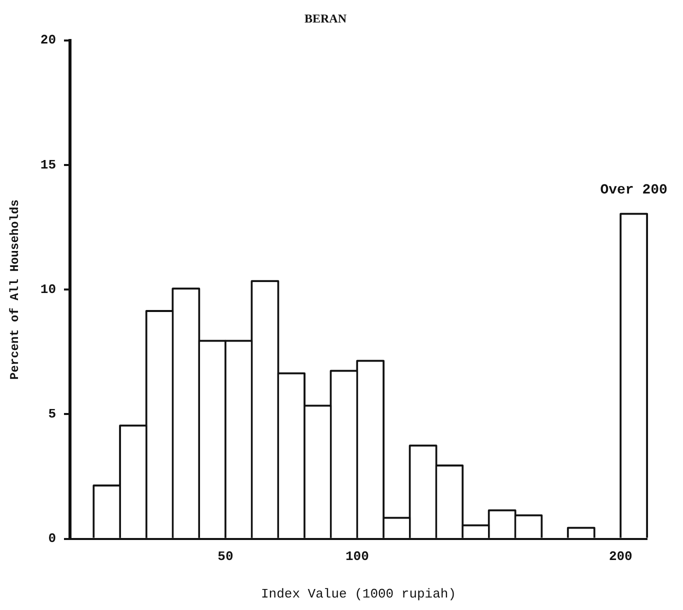  Describe the element at coordinates (52, 538) in the screenshot. I see `y-tick-label: 0` at that location.